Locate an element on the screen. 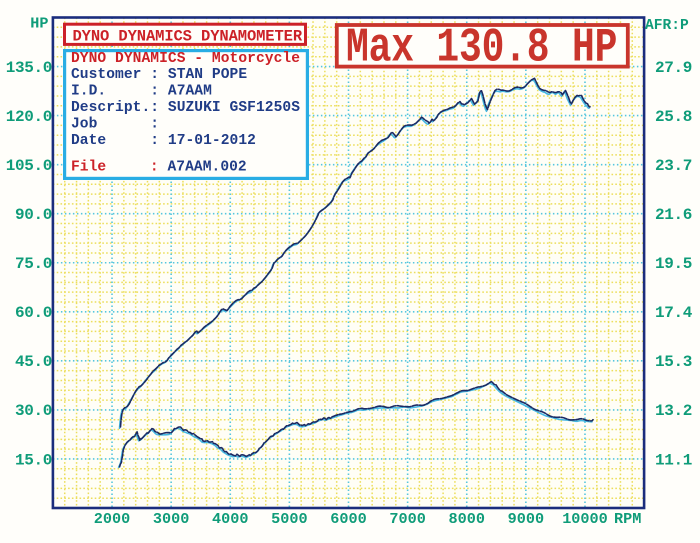  svg-text: 7000 is located at coordinates (407, 519).